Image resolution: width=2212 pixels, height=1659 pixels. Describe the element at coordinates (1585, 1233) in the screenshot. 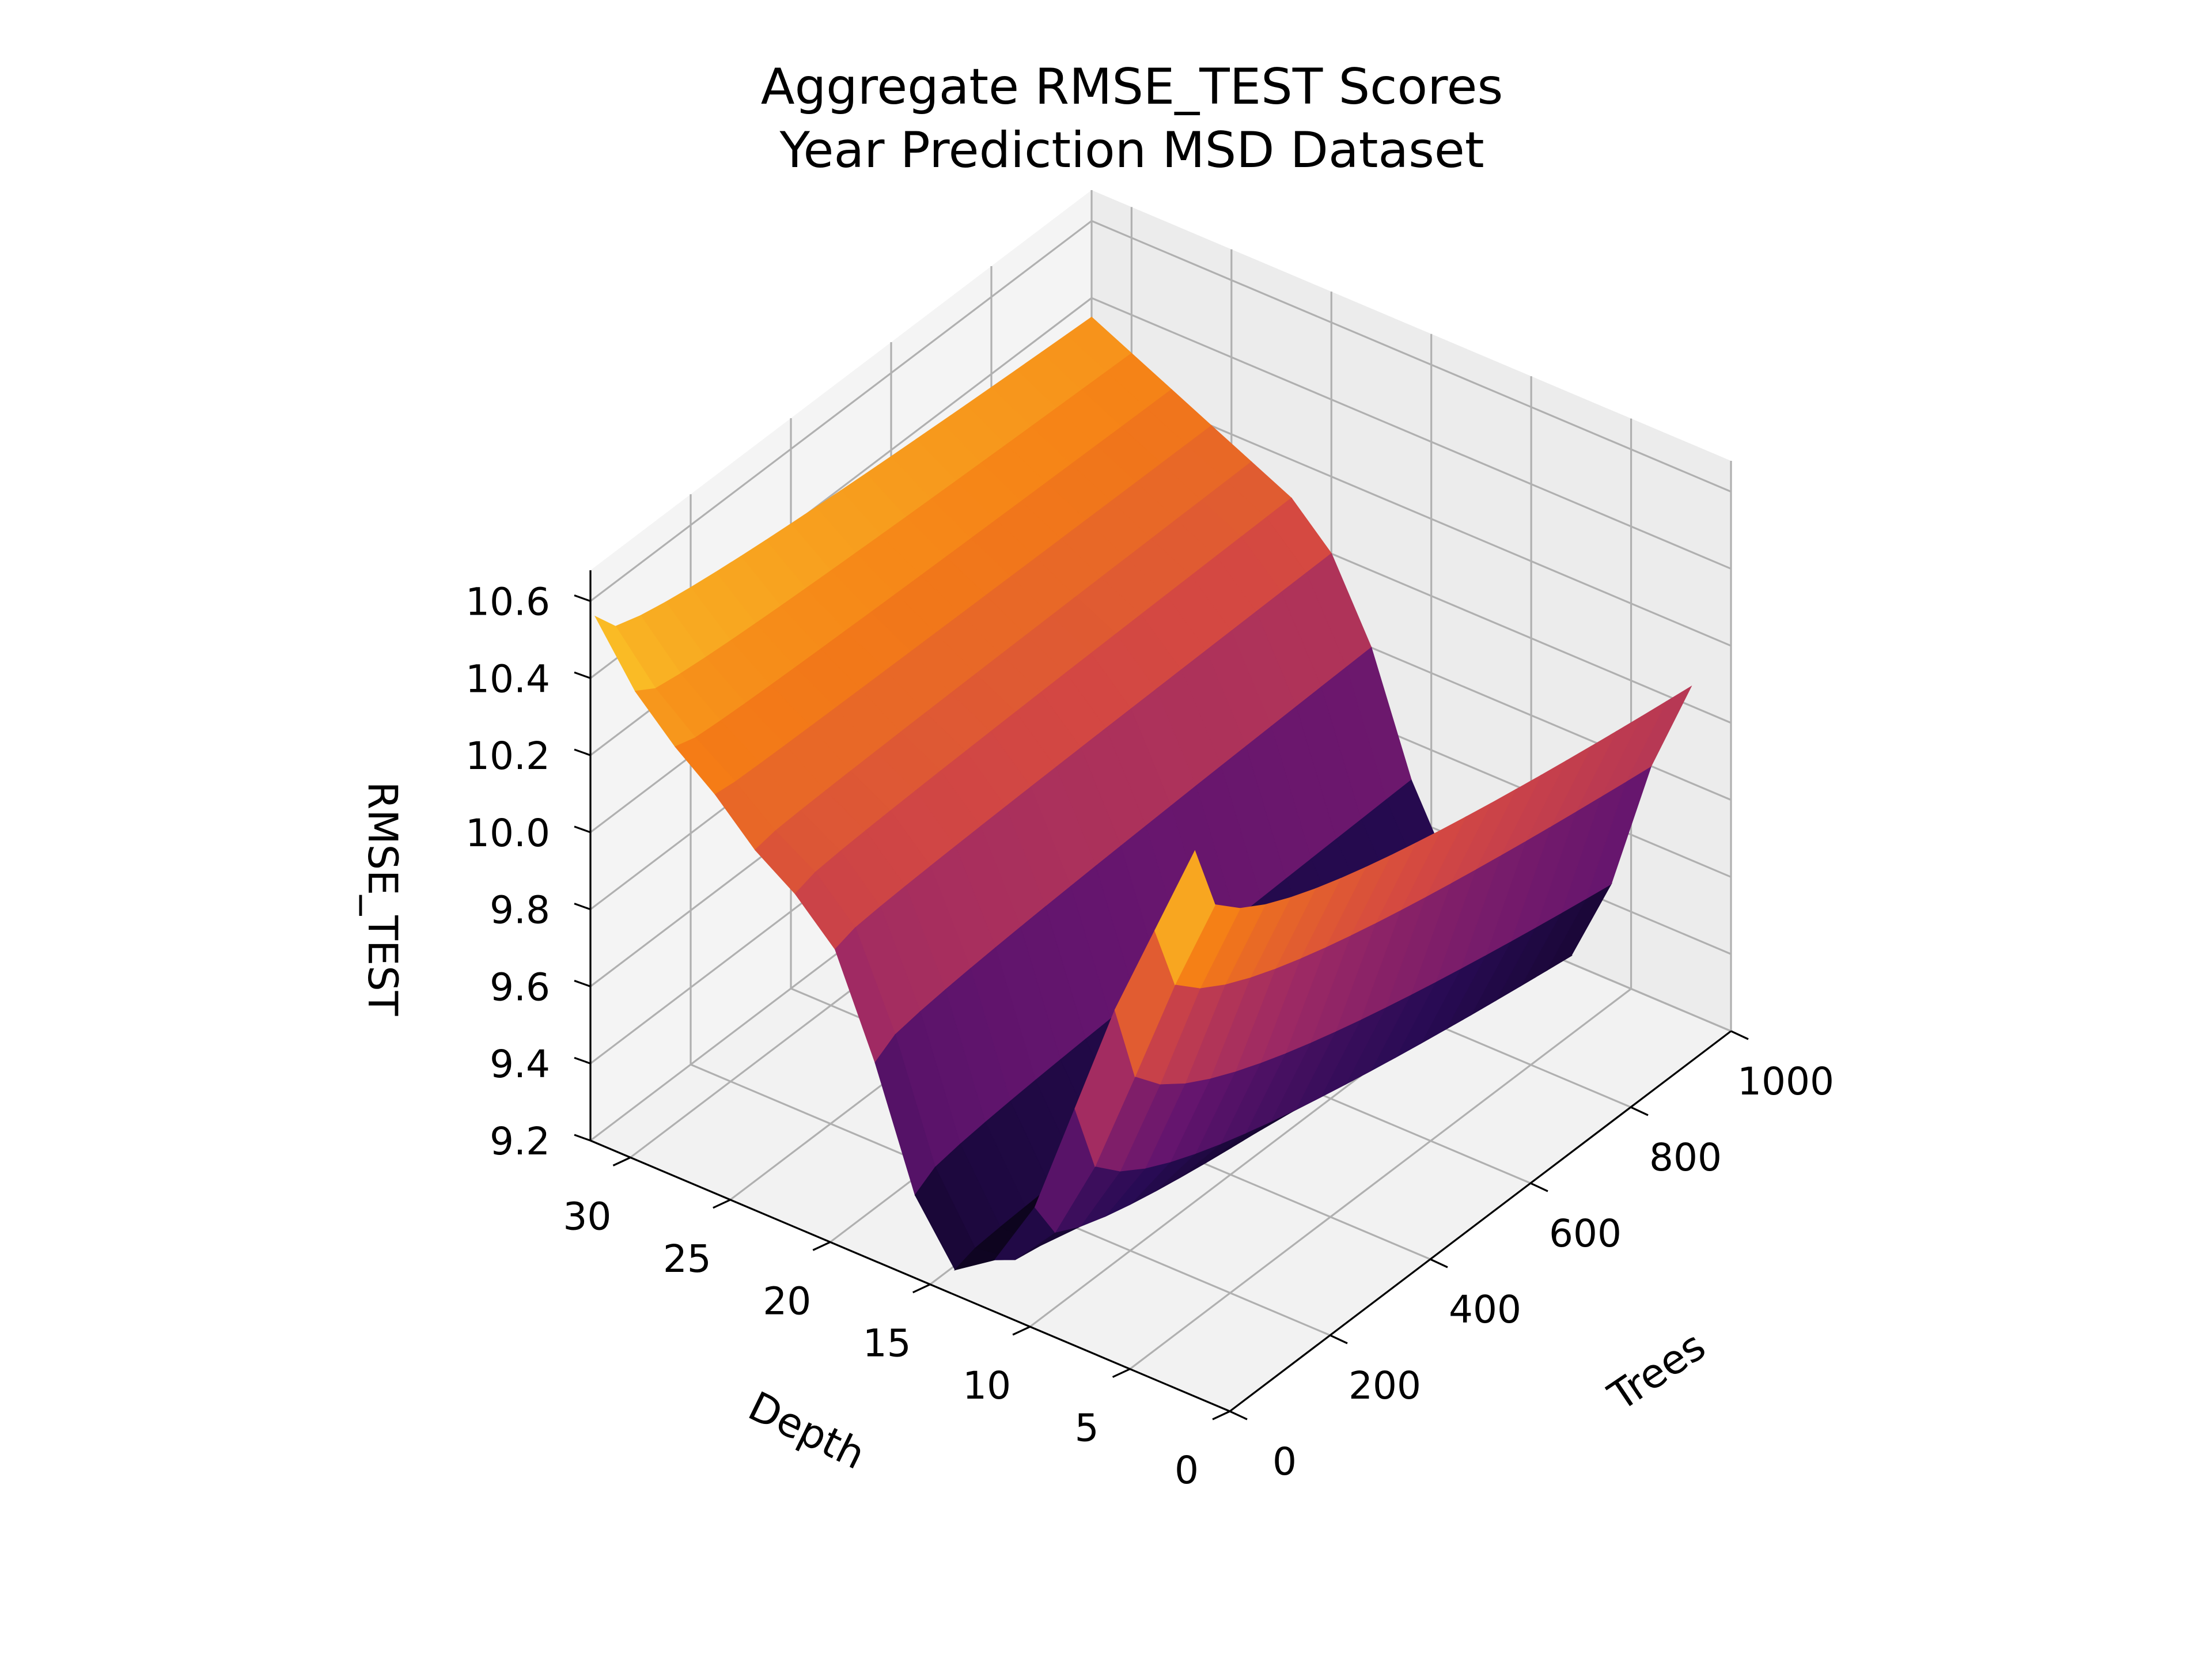

I see `x-tick-label: 600` at that location.